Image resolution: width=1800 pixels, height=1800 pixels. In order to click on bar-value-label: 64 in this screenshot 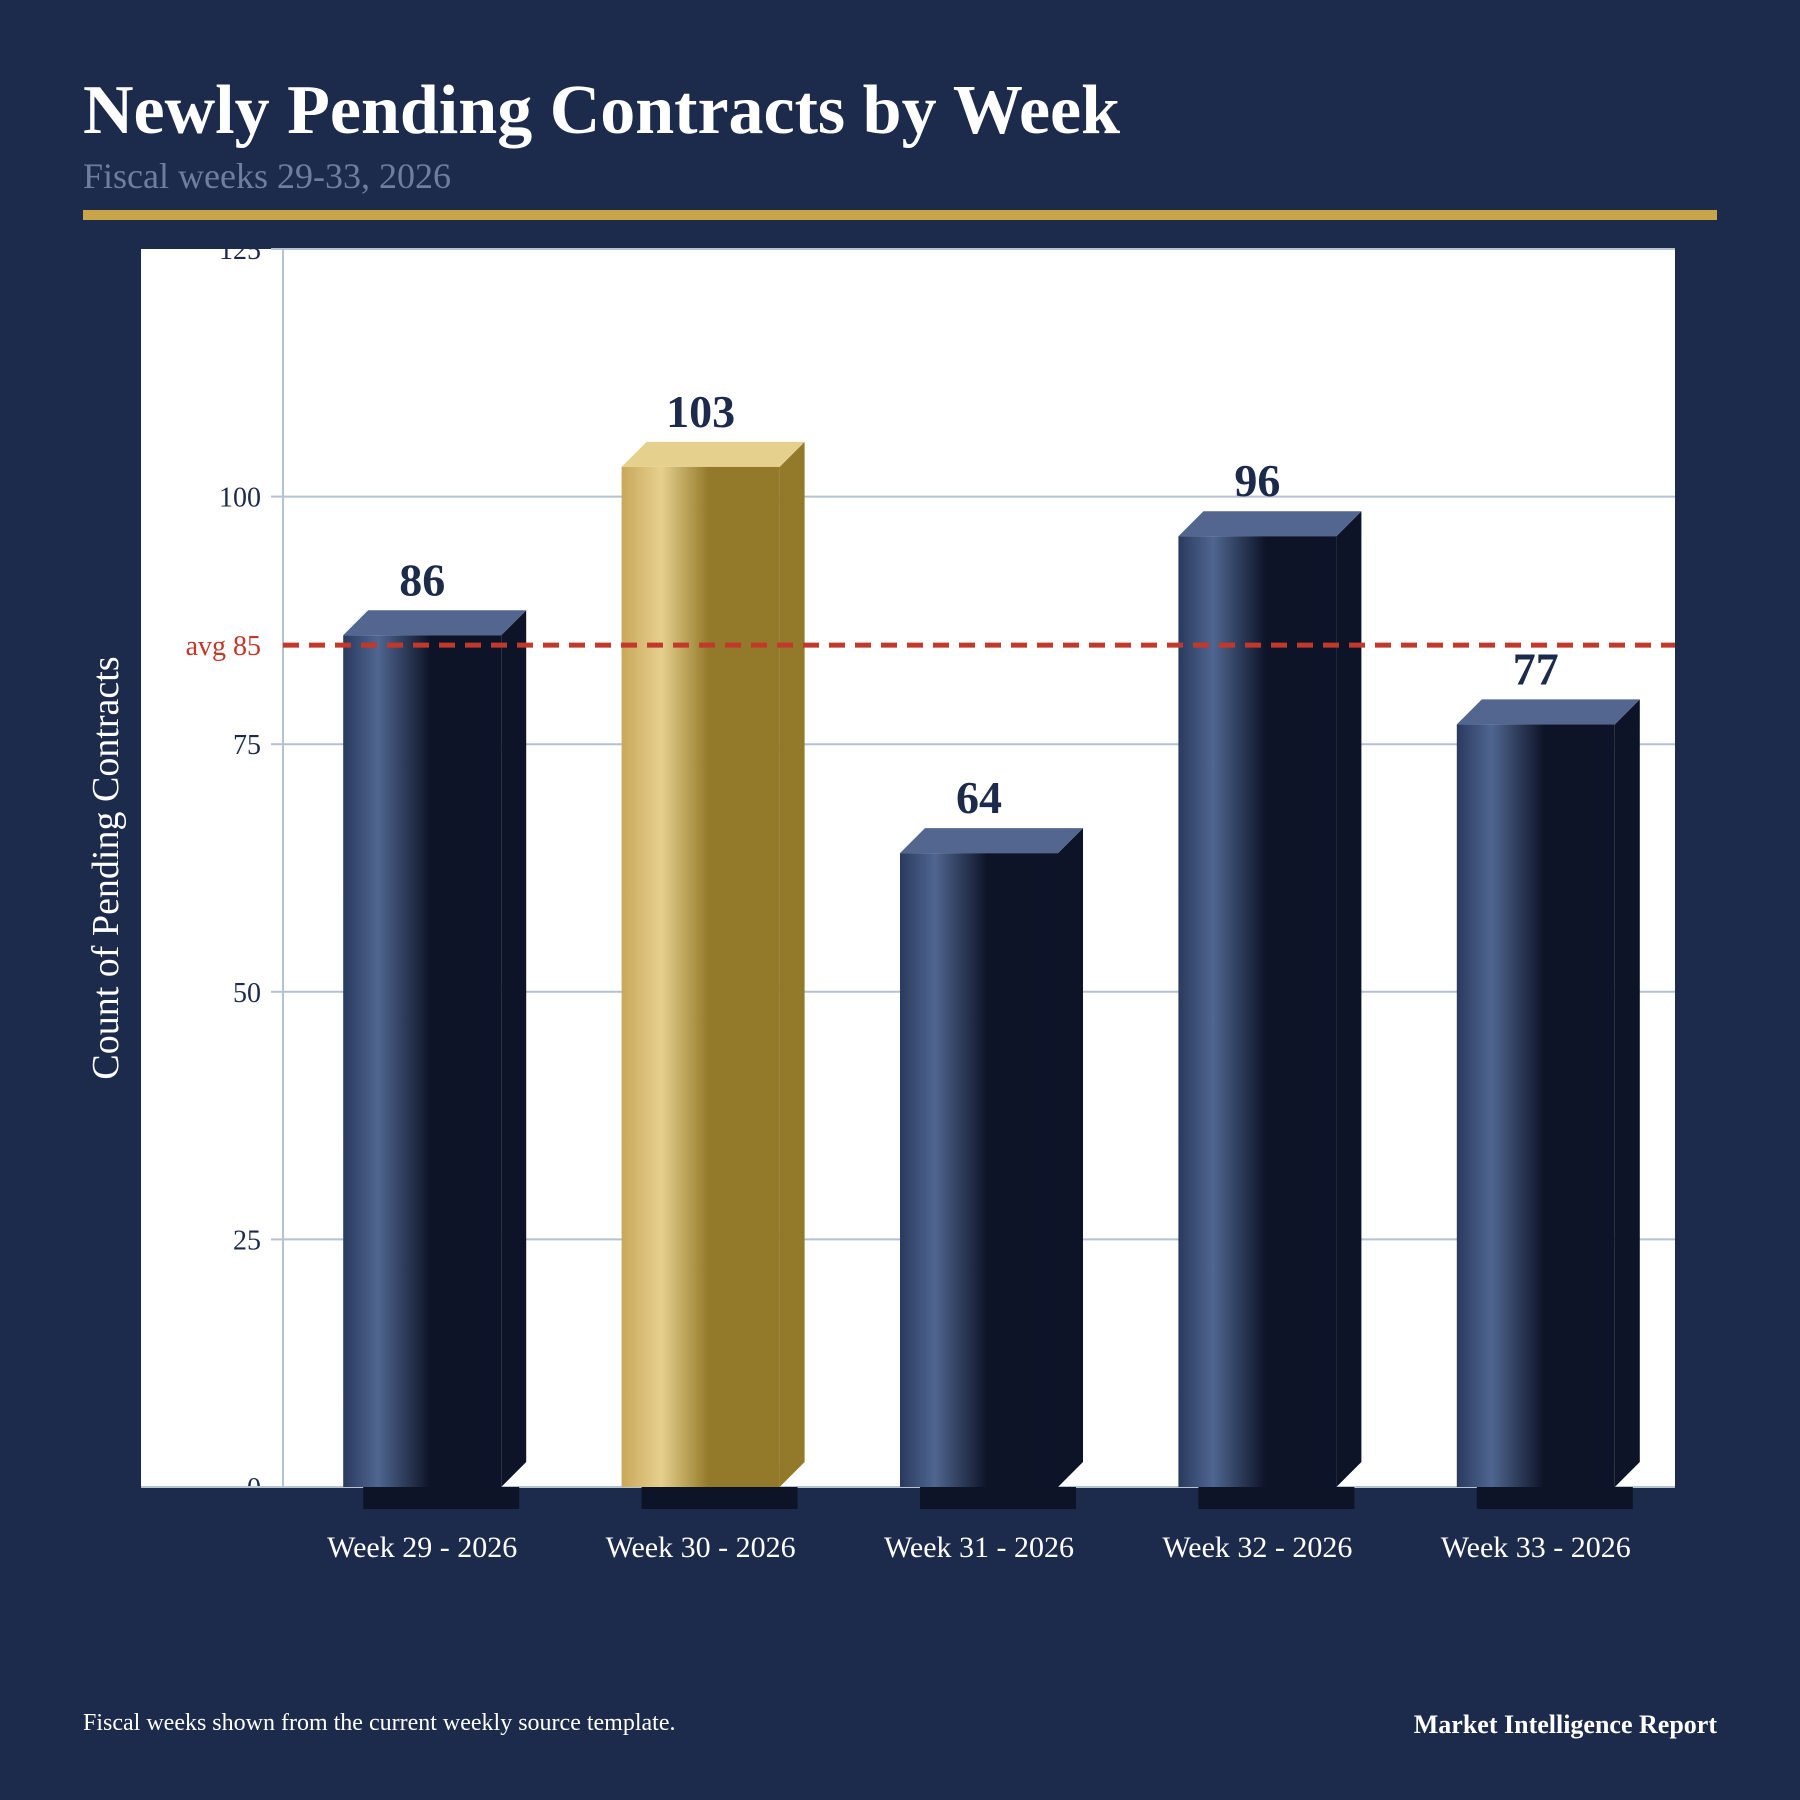, I will do `click(979, 797)`.